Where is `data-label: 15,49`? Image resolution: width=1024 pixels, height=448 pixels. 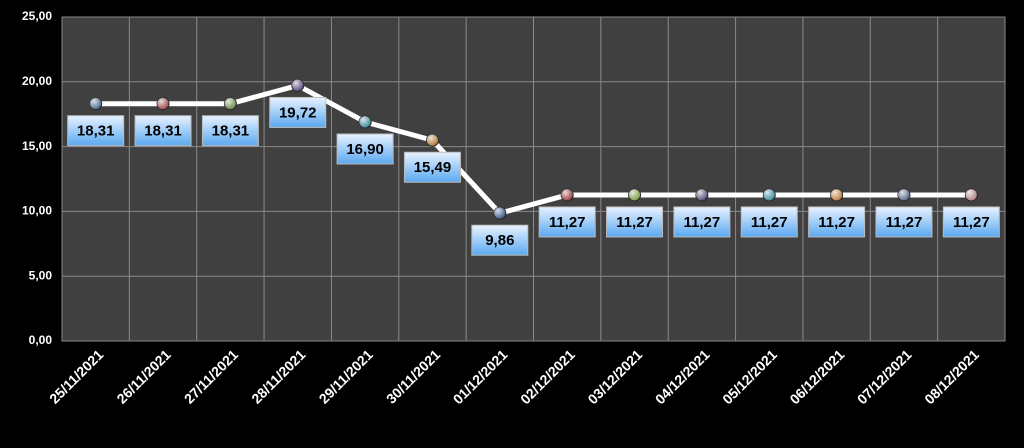
data-label: 15,49 is located at coordinates (433, 167).